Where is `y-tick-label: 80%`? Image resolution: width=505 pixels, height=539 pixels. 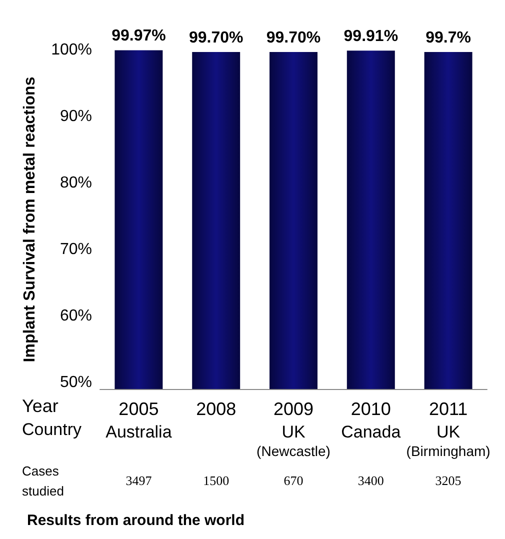 y-tick-label: 80% is located at coordinates (76, 183).